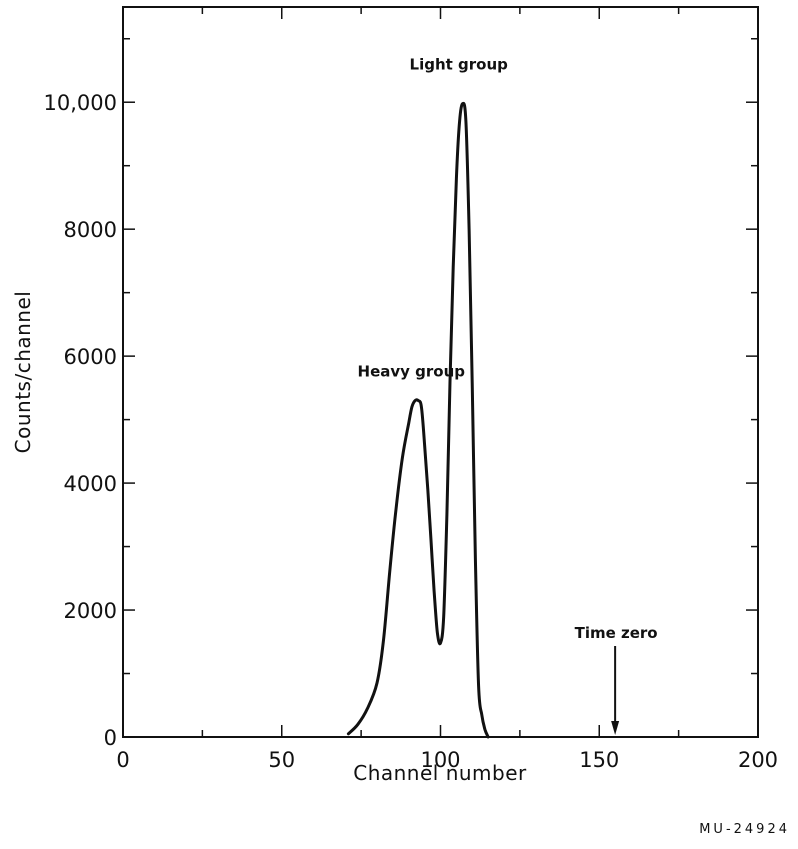 This screenshot has height=849, width=798. Describe the element at coordinates (615, 728) in the screenshot. I see `time-zero-arrowhead` at that location.